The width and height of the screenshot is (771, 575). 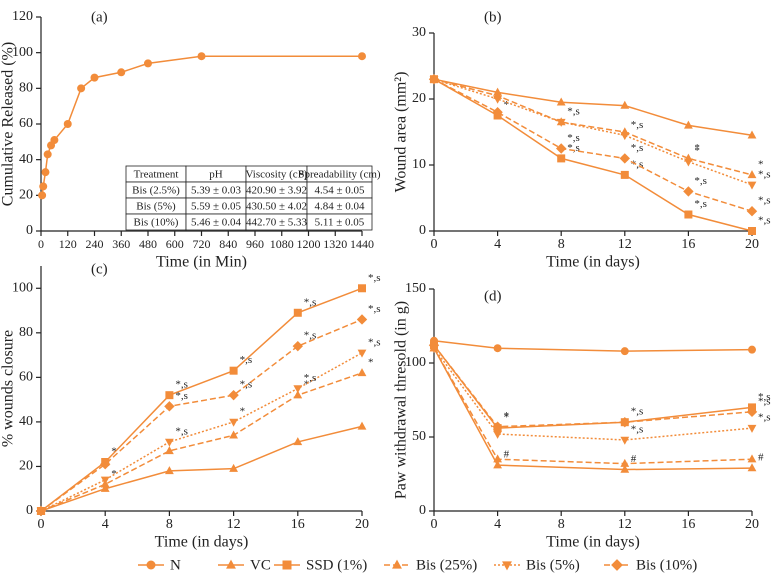 I want to click on legend-label: N, so click(x=175, y=565).